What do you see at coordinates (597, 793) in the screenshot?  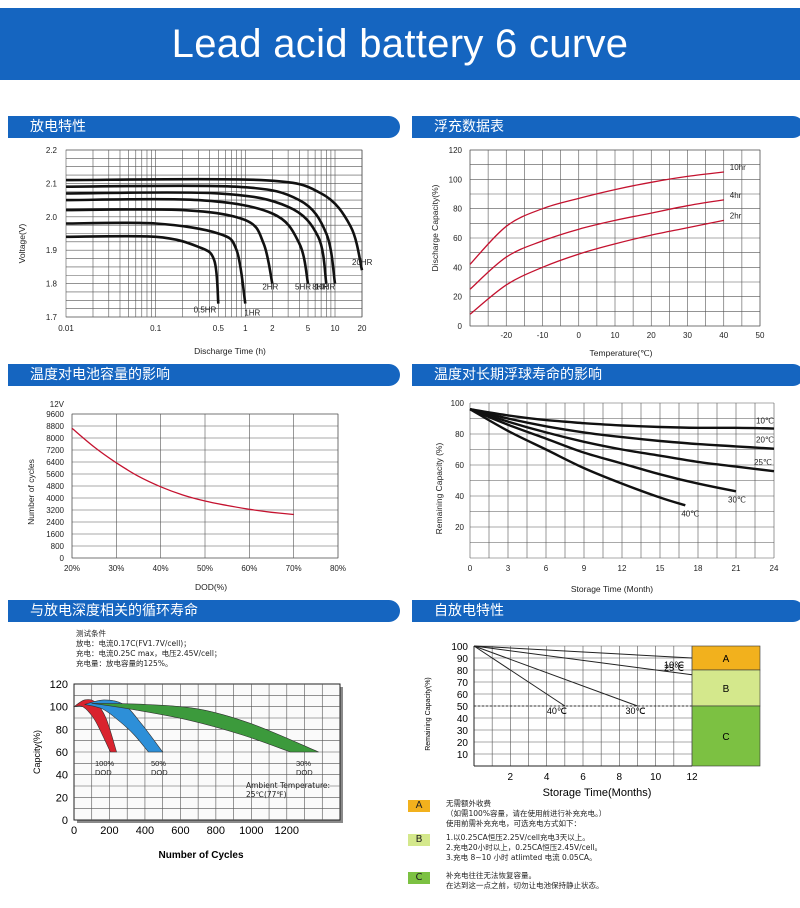 I see `x-axis-label: Storage Time(Months)` at bounding box center [597, 793].